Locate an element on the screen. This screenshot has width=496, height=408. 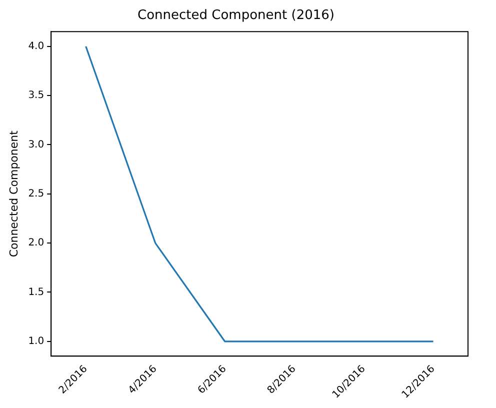
y-tick-label: 3.0 is located at coordinates (36, 144).